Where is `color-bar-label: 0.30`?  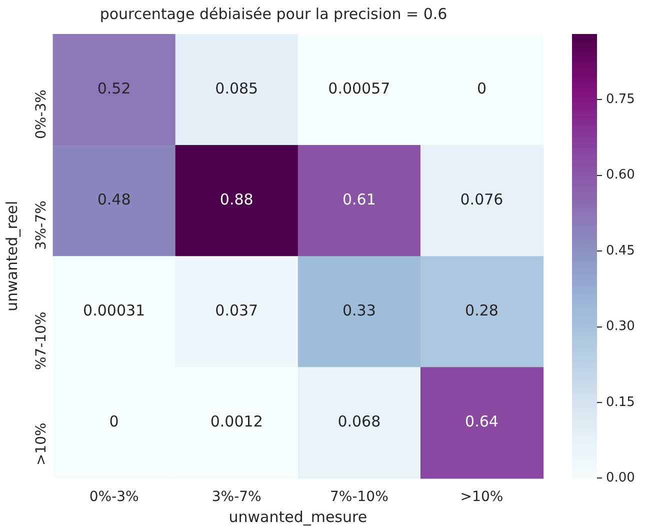
color-bar-label: 0.30 is located at coordinates (620, 326).